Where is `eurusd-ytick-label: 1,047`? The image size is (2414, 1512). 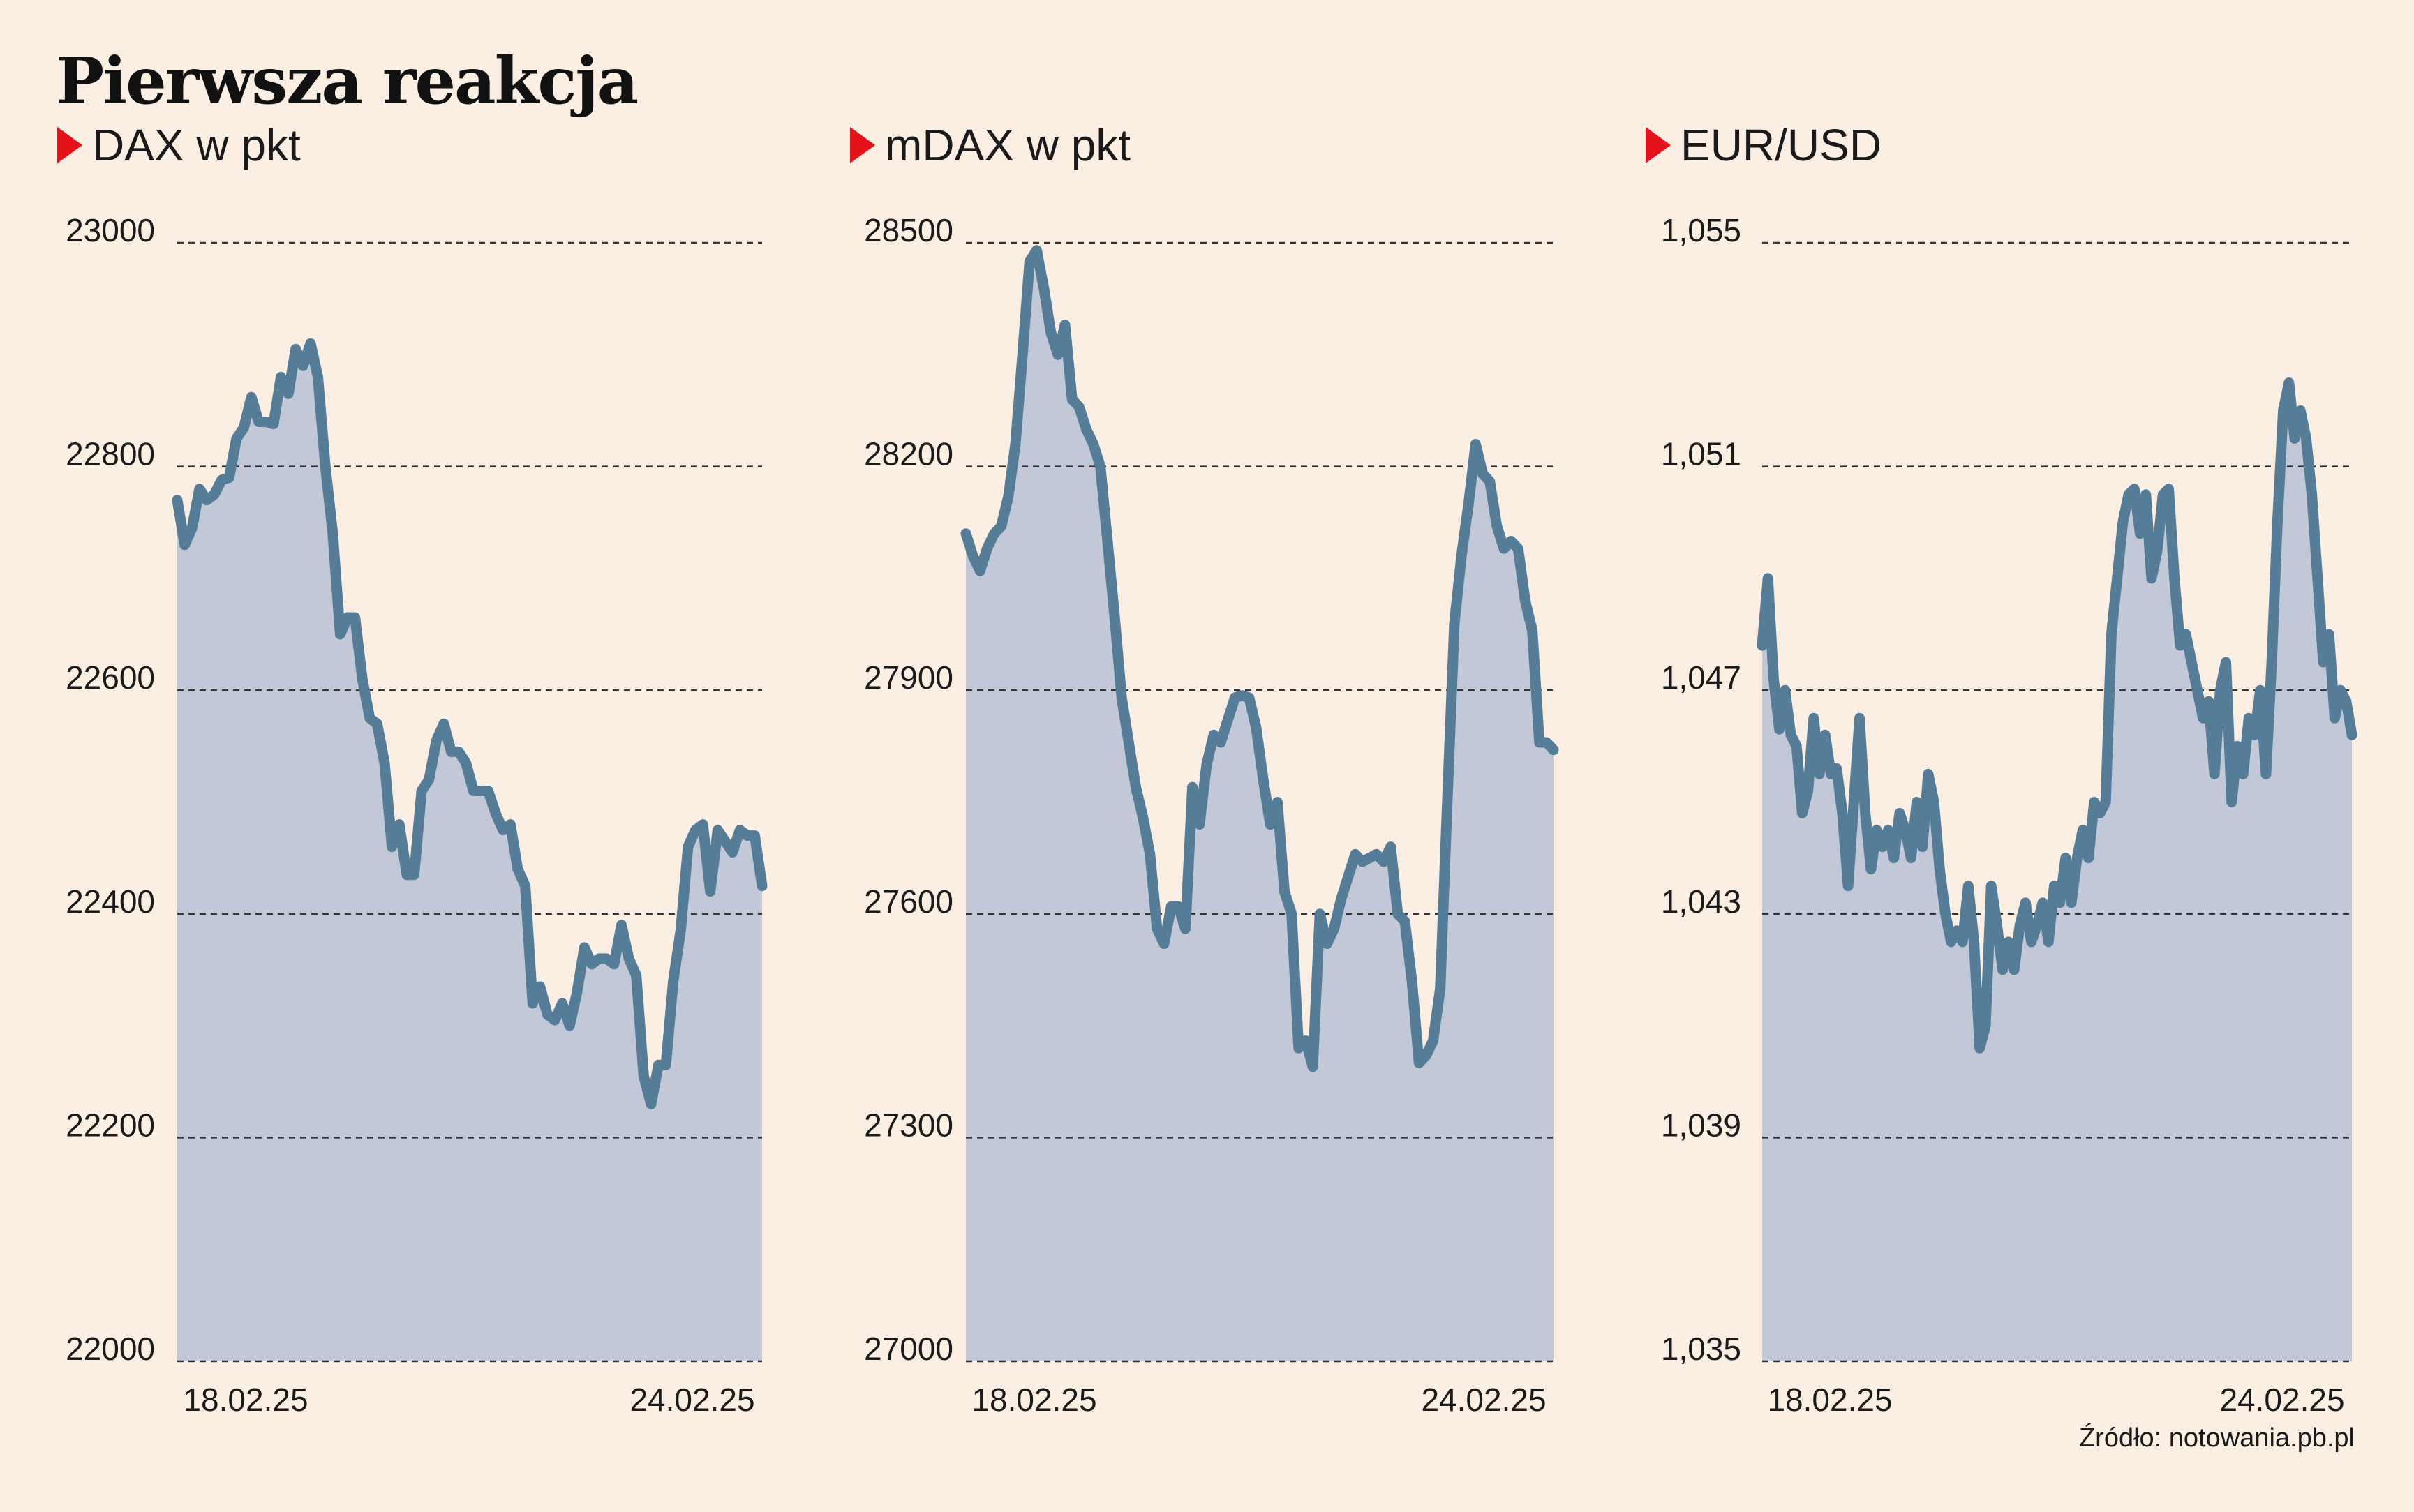 eurusd-ytick-label: 1,047 is located at coordinates (1701, 677).